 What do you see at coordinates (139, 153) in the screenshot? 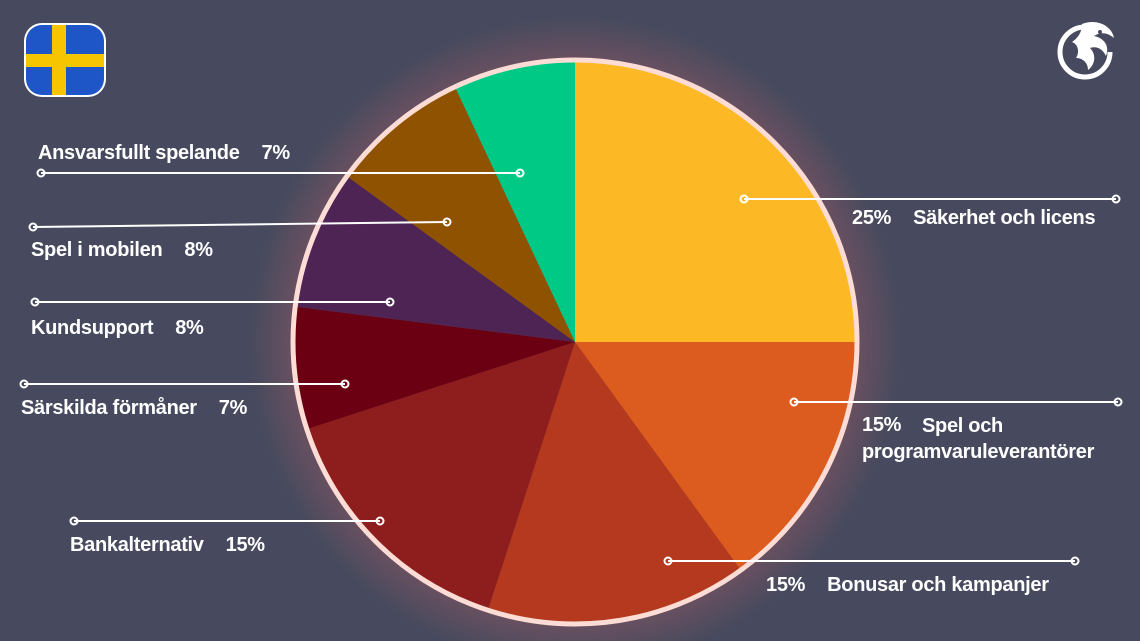
I see `slice-label: Ansvarsfullt spelande` at bounding box center [139, 153].